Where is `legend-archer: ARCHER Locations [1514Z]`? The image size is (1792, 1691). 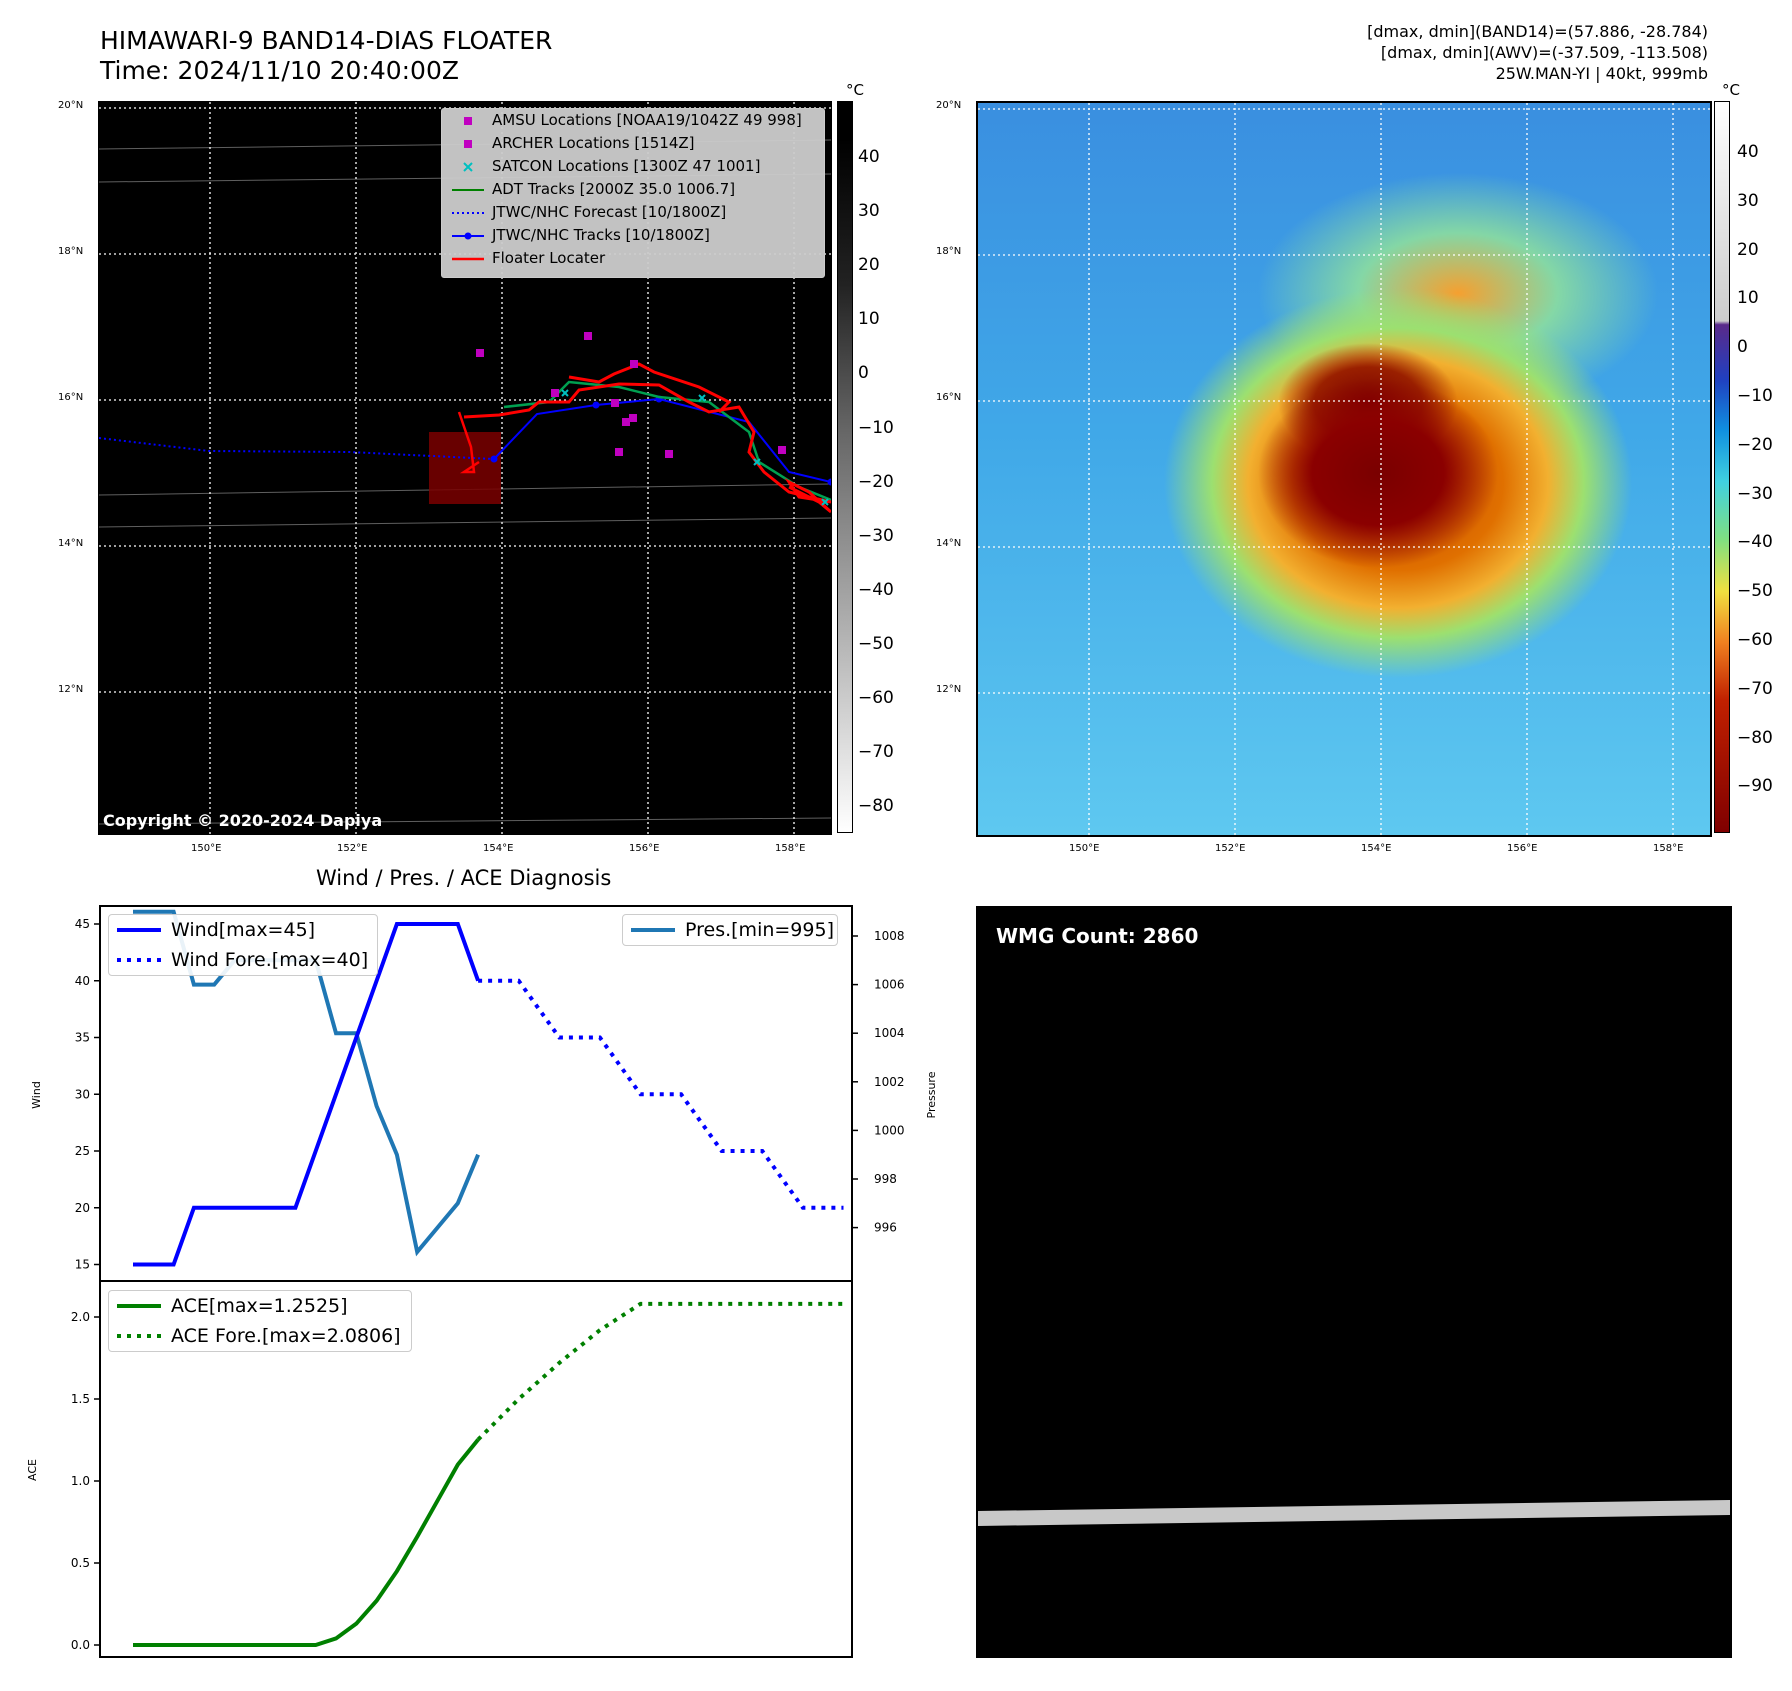
legend-archer: ARCHER Locations [1514Z] is located at coordinates (633, 143).